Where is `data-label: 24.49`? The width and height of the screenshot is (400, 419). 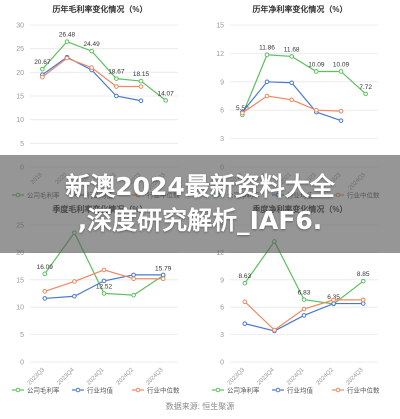
data-label: 24.49 is located at coordinates (92, 44).